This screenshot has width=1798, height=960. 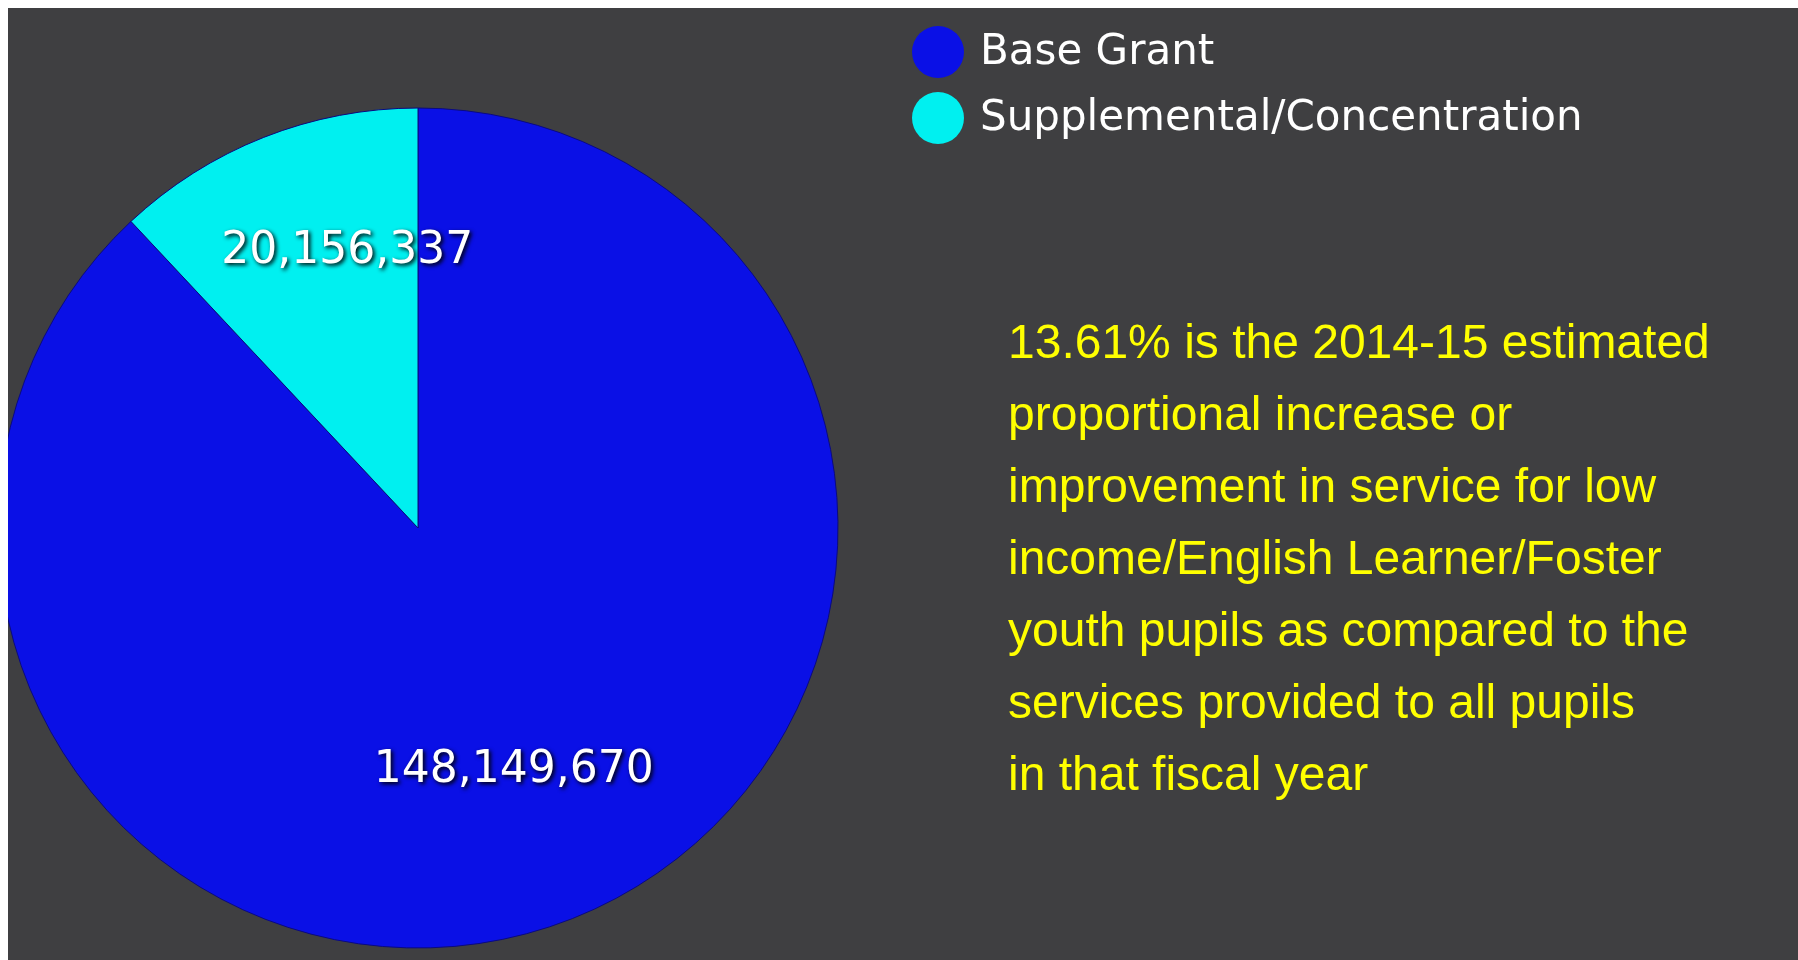 What do you see at coordinates (1097, 49) in the screenshot?
I see `legend-label: Base Grant` at bounding box center [1097, 49].